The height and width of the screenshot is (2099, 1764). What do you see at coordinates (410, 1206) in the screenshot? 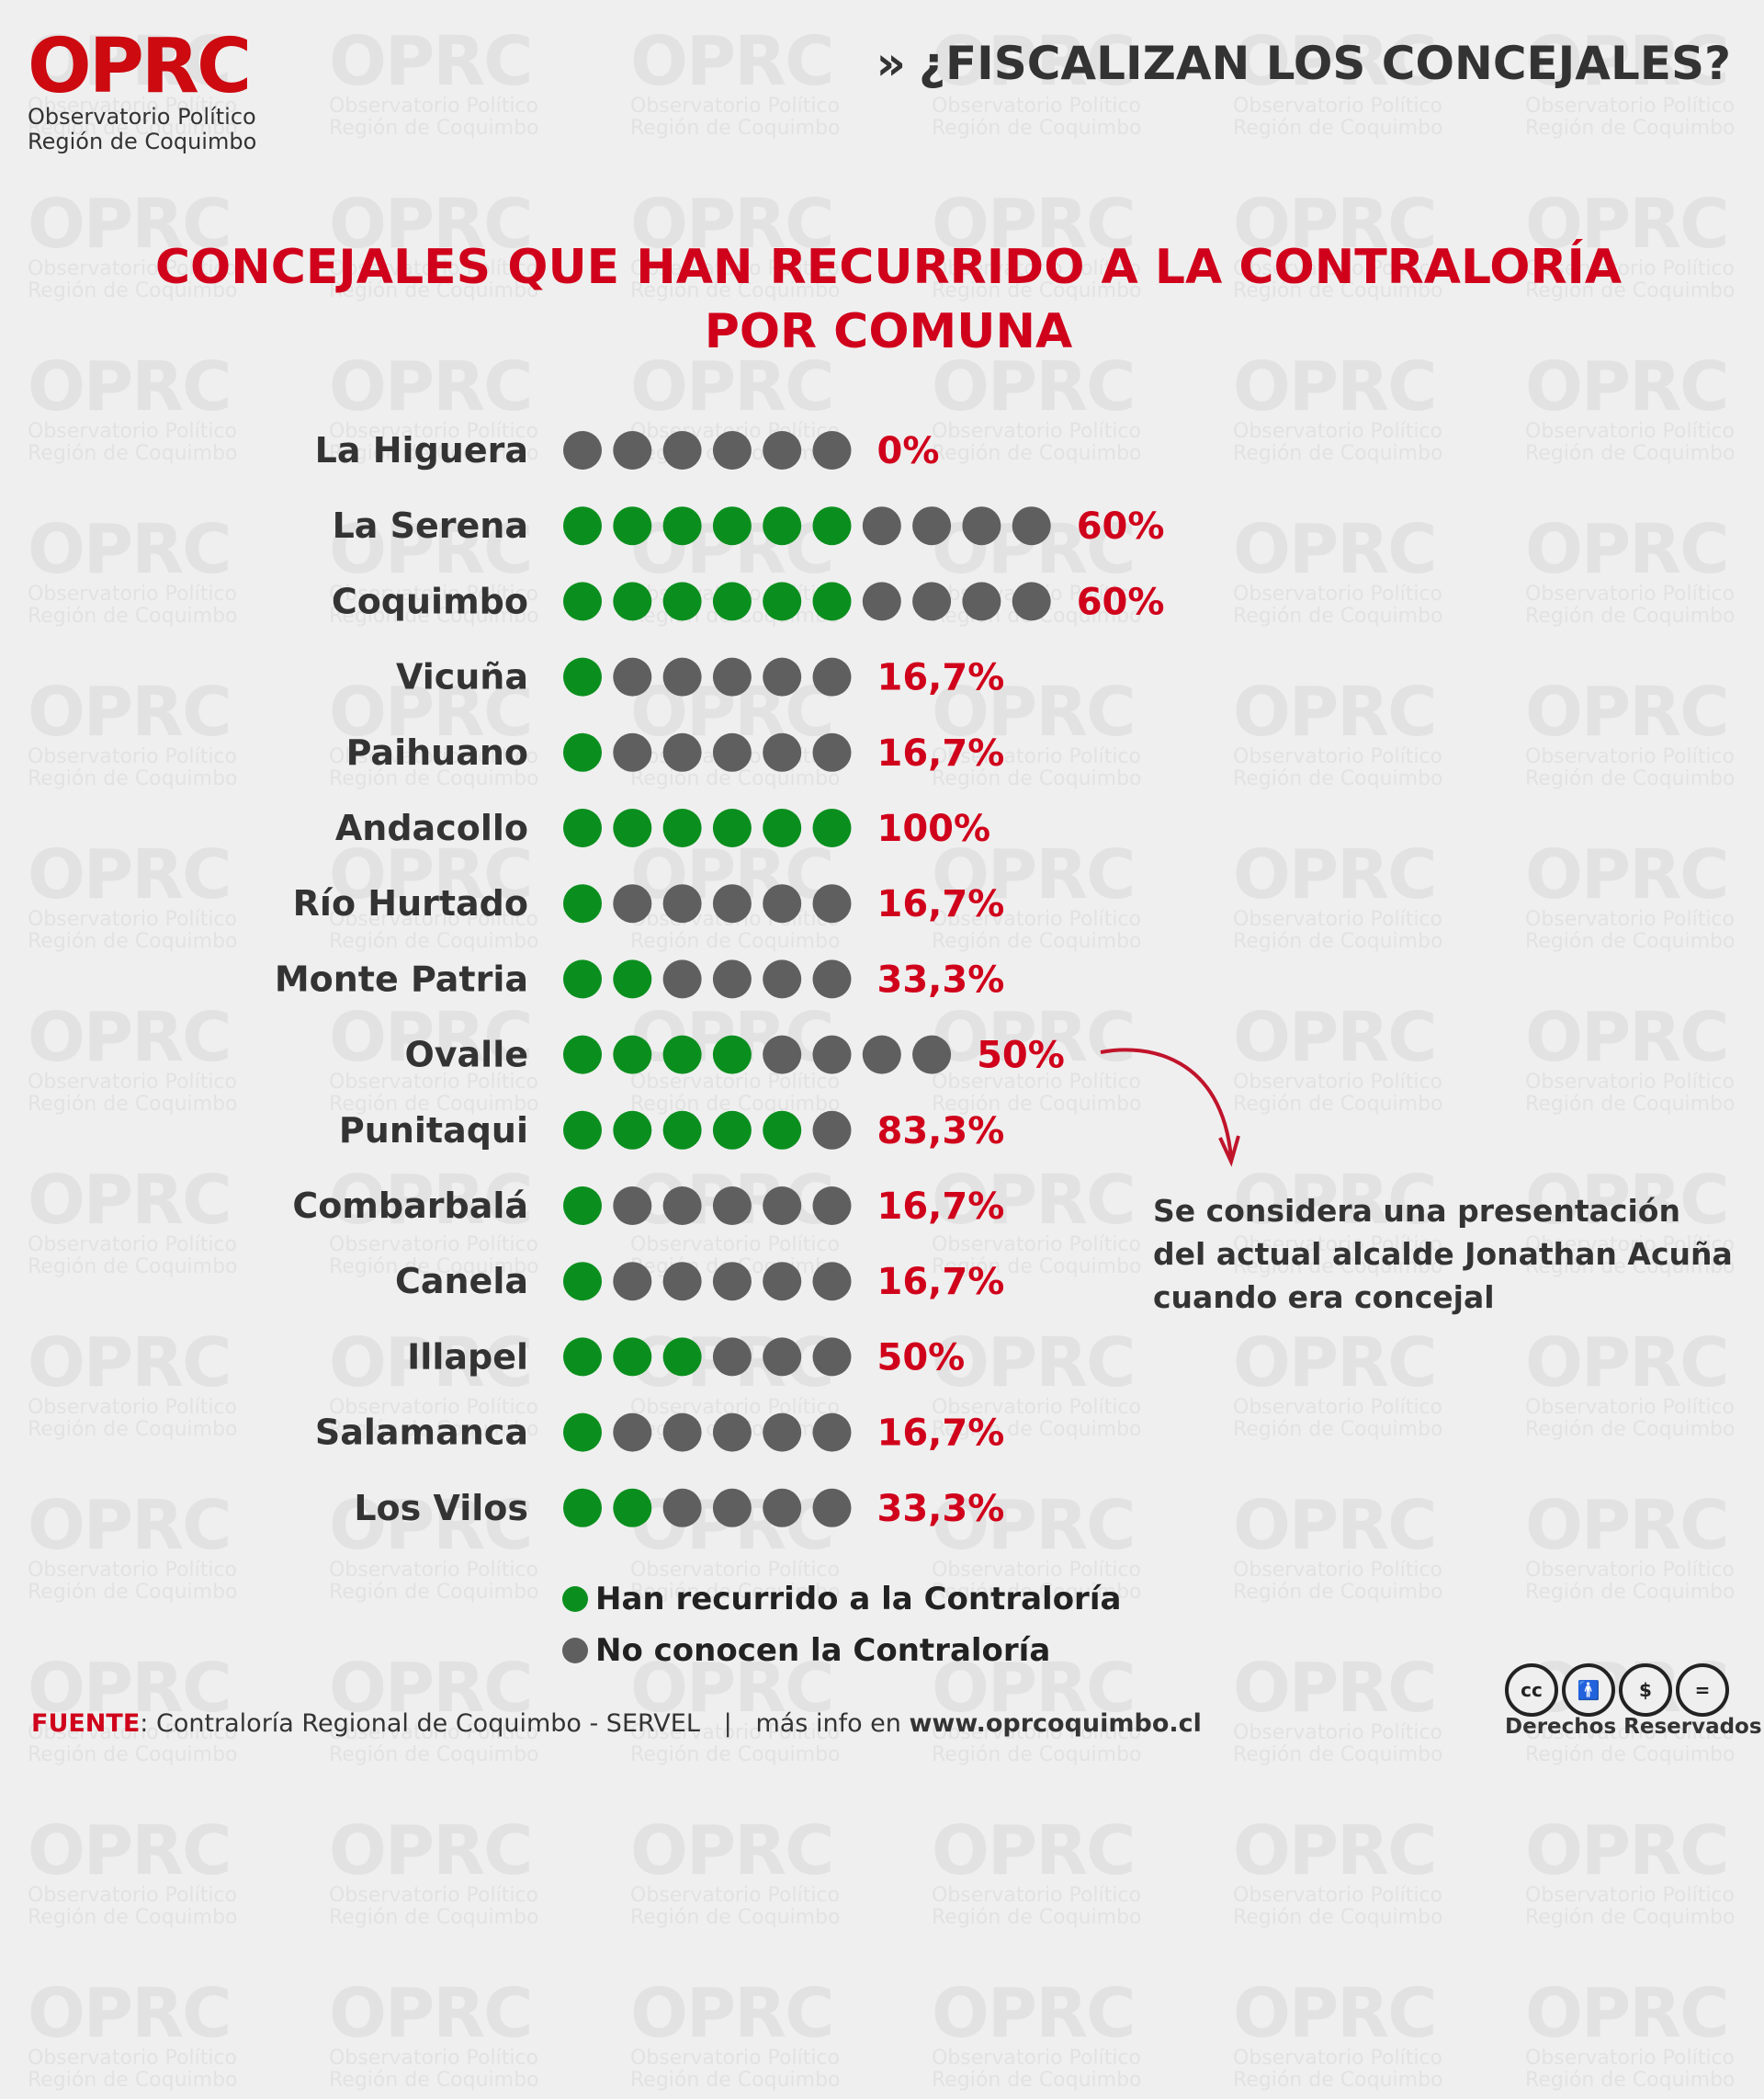
I see `comuna-label: Combarbalá` at bounding box center [410, 1206].